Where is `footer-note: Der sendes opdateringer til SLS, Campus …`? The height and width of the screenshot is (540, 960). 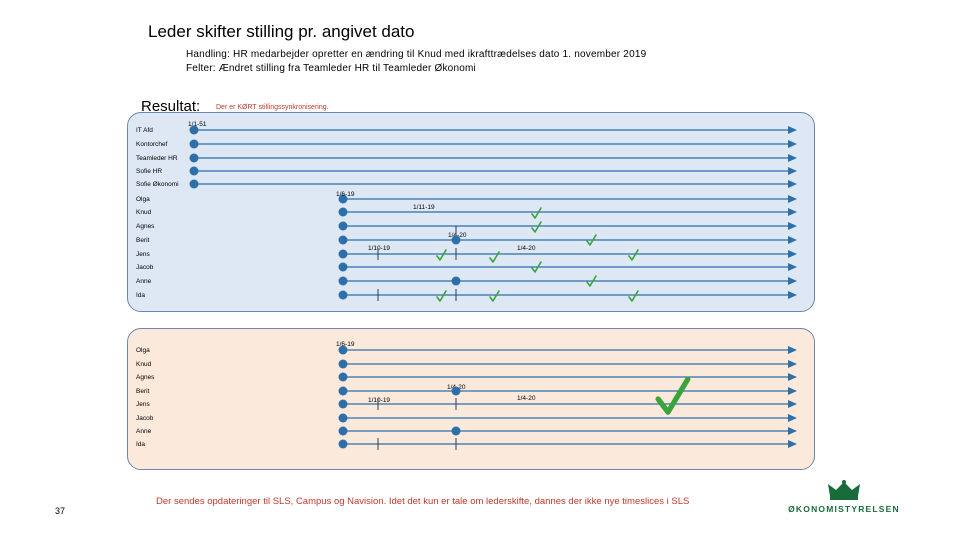 footer-note: Der sendes opdateringer til SLS, Campus … is located at coordinates (423, 501).